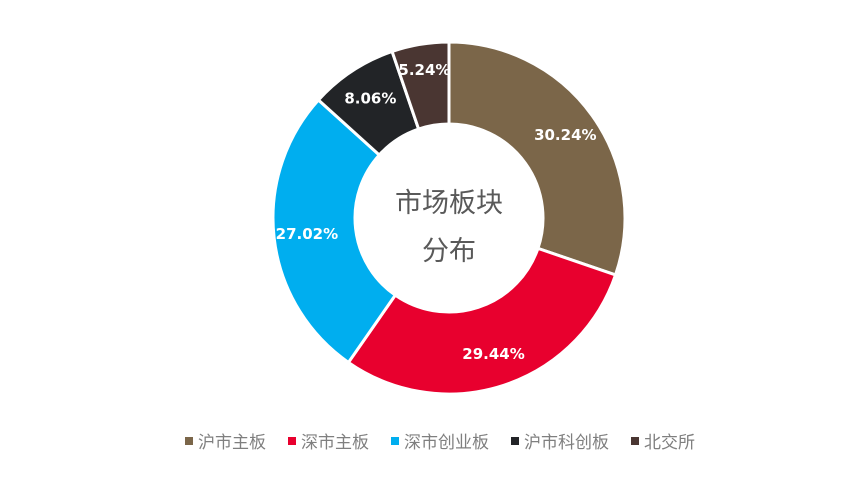 This screenshot has height=477, width=858. I want to click on legend-label-sz-main: 深市主板, so click(335, 443).